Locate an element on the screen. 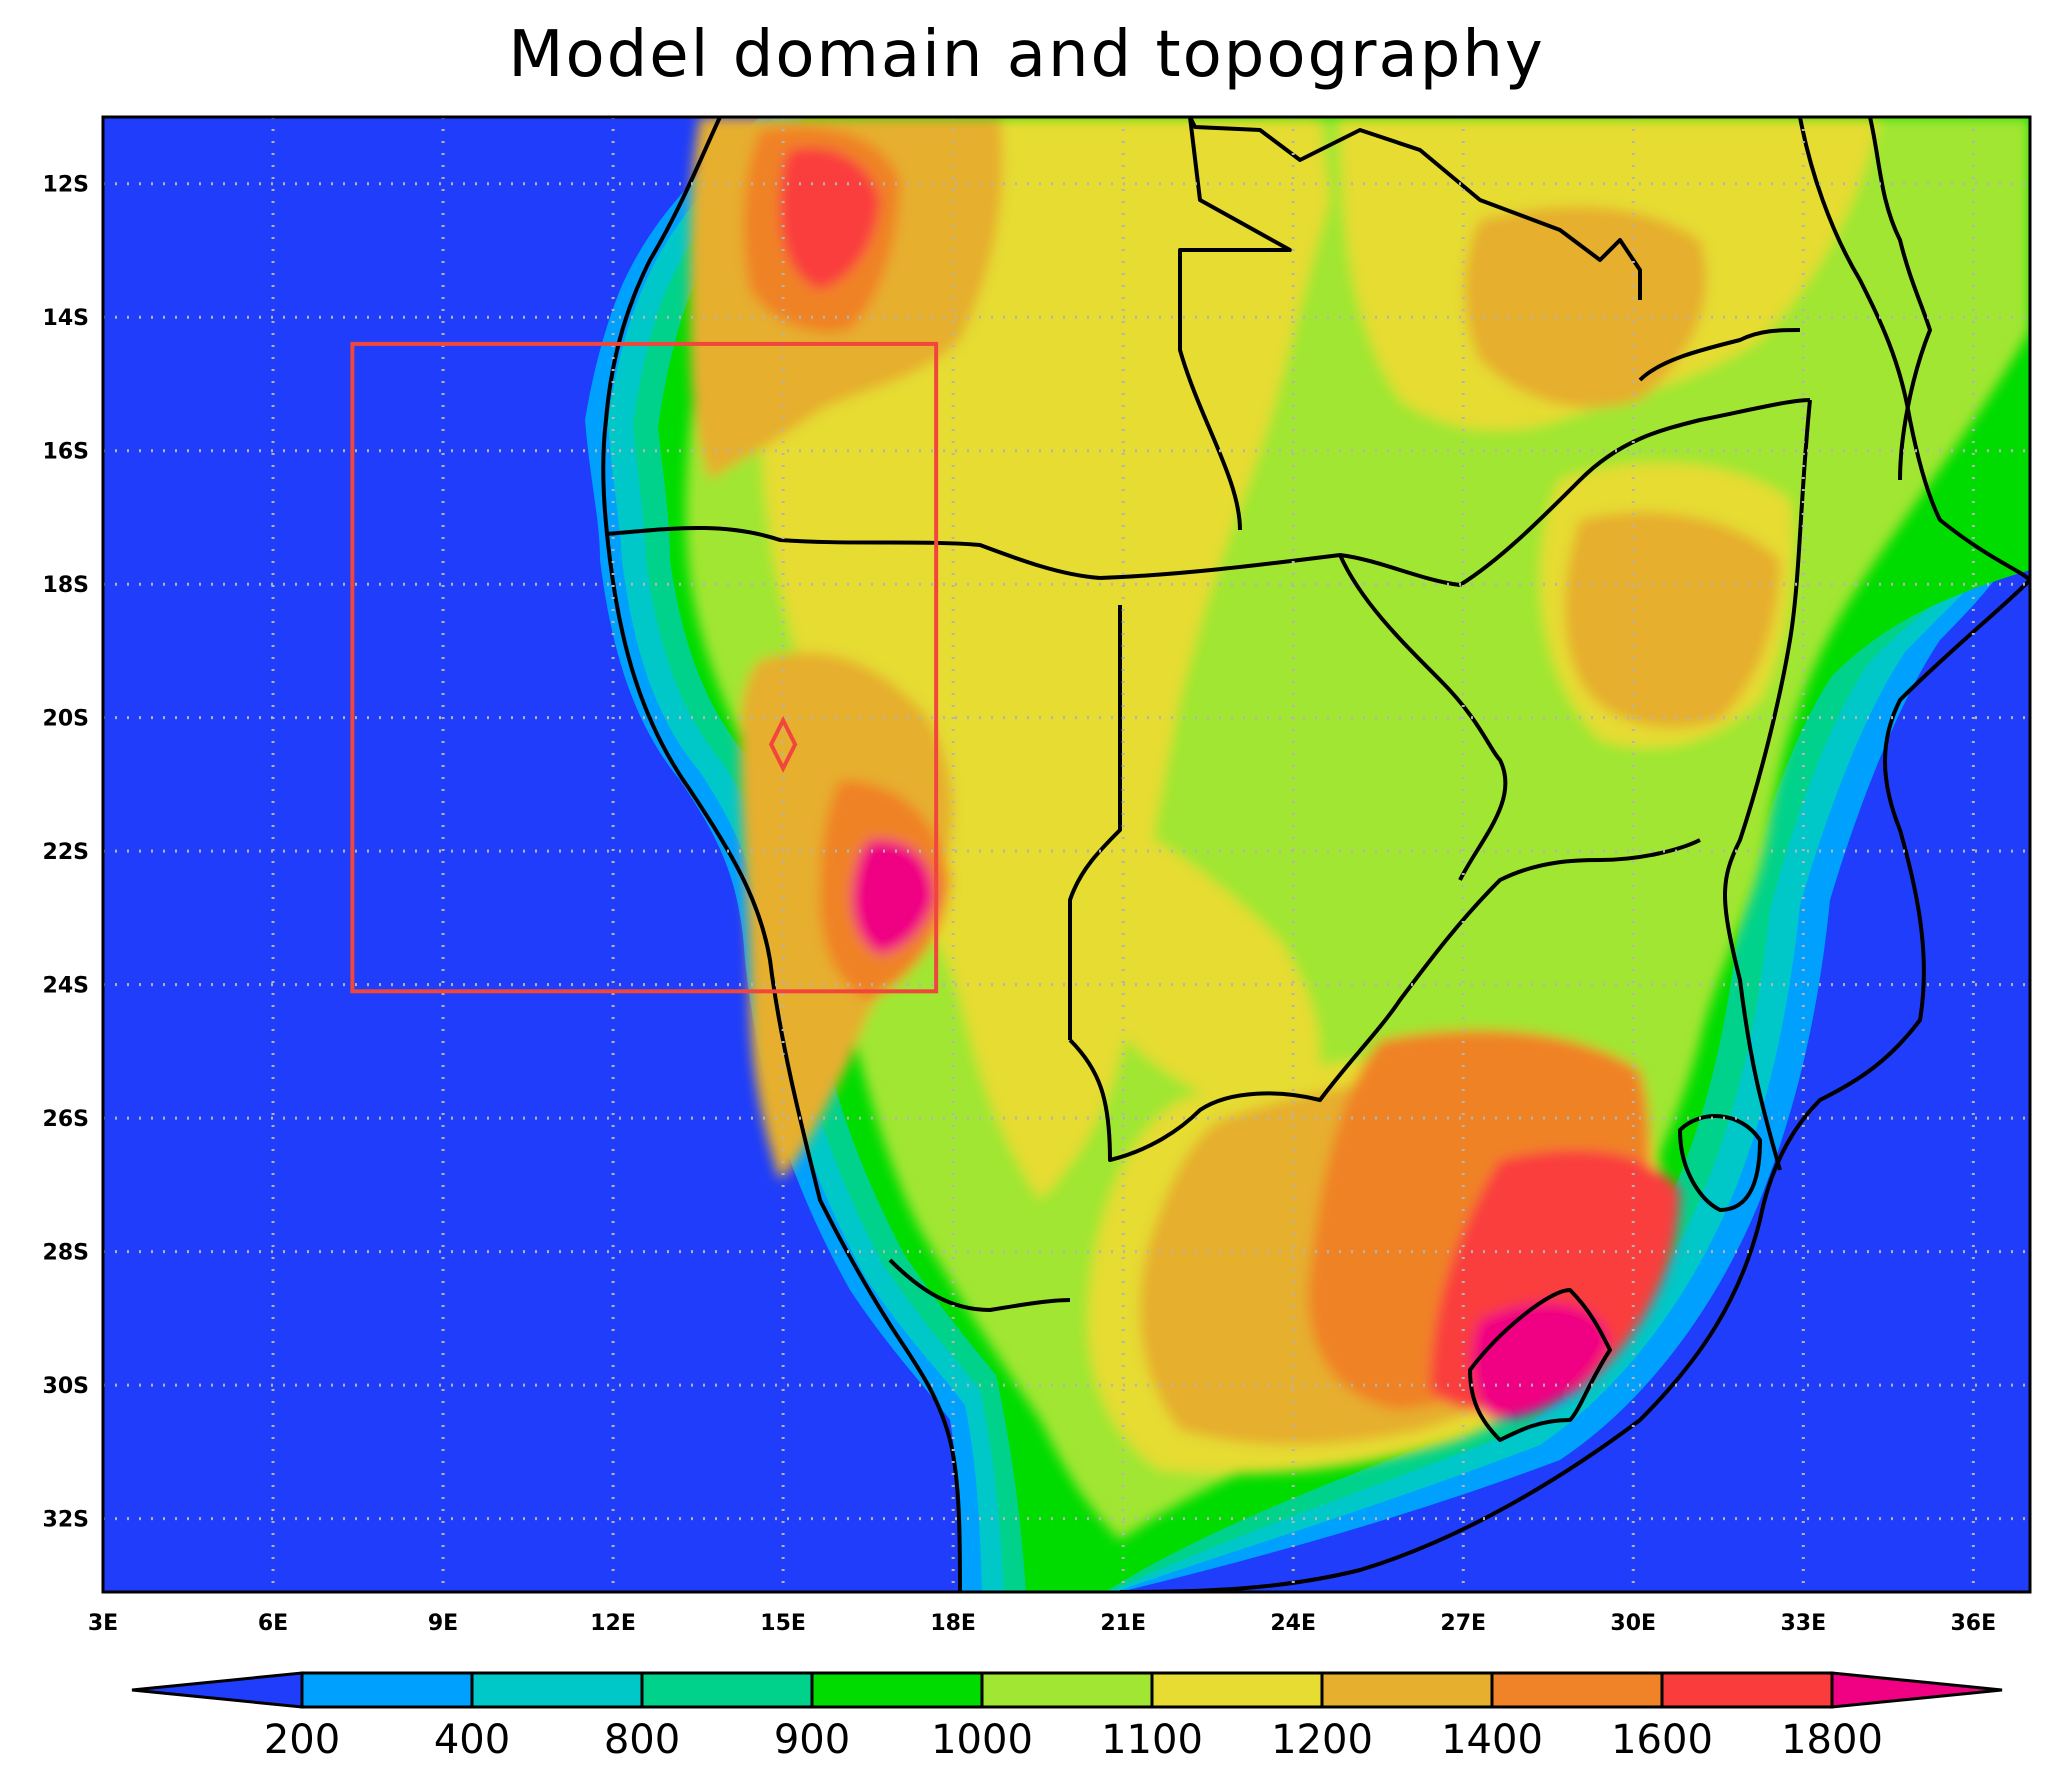  border-zambia-drc is located at coordinates (1235, 324).